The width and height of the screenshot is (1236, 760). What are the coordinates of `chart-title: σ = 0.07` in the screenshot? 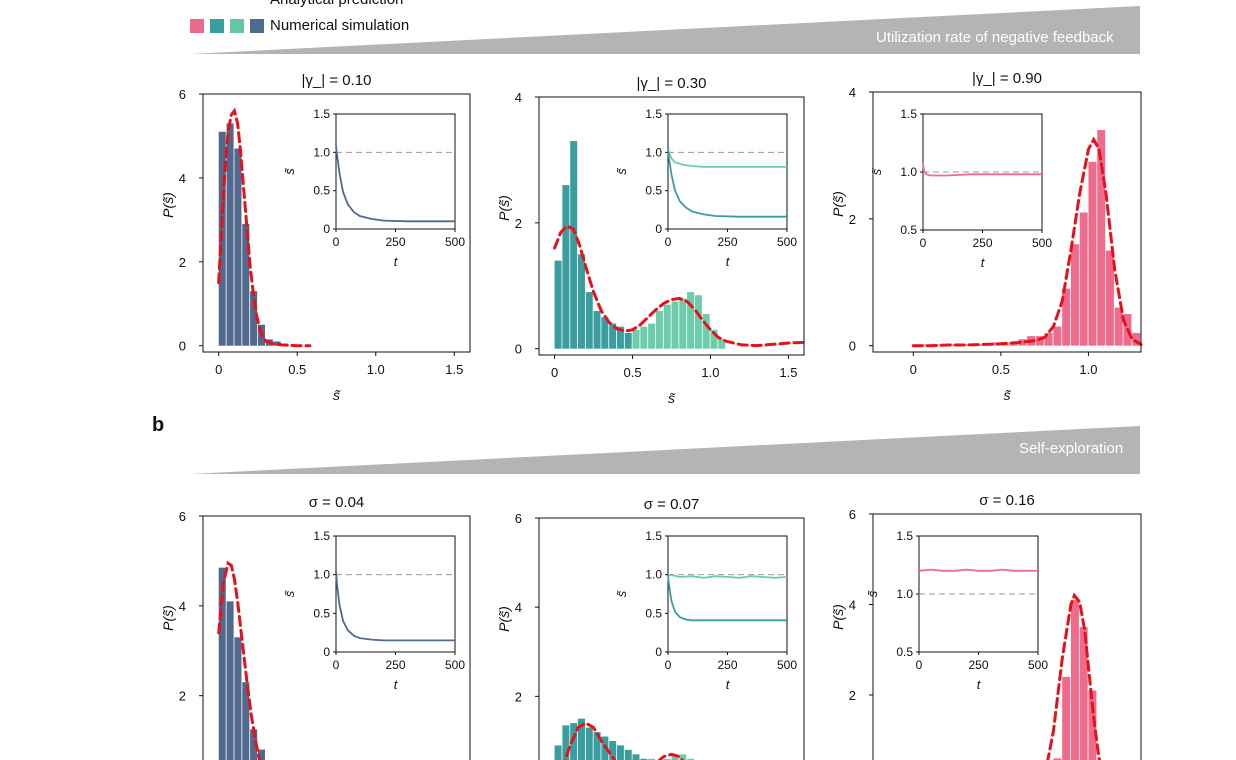 It's located at (672, 504).